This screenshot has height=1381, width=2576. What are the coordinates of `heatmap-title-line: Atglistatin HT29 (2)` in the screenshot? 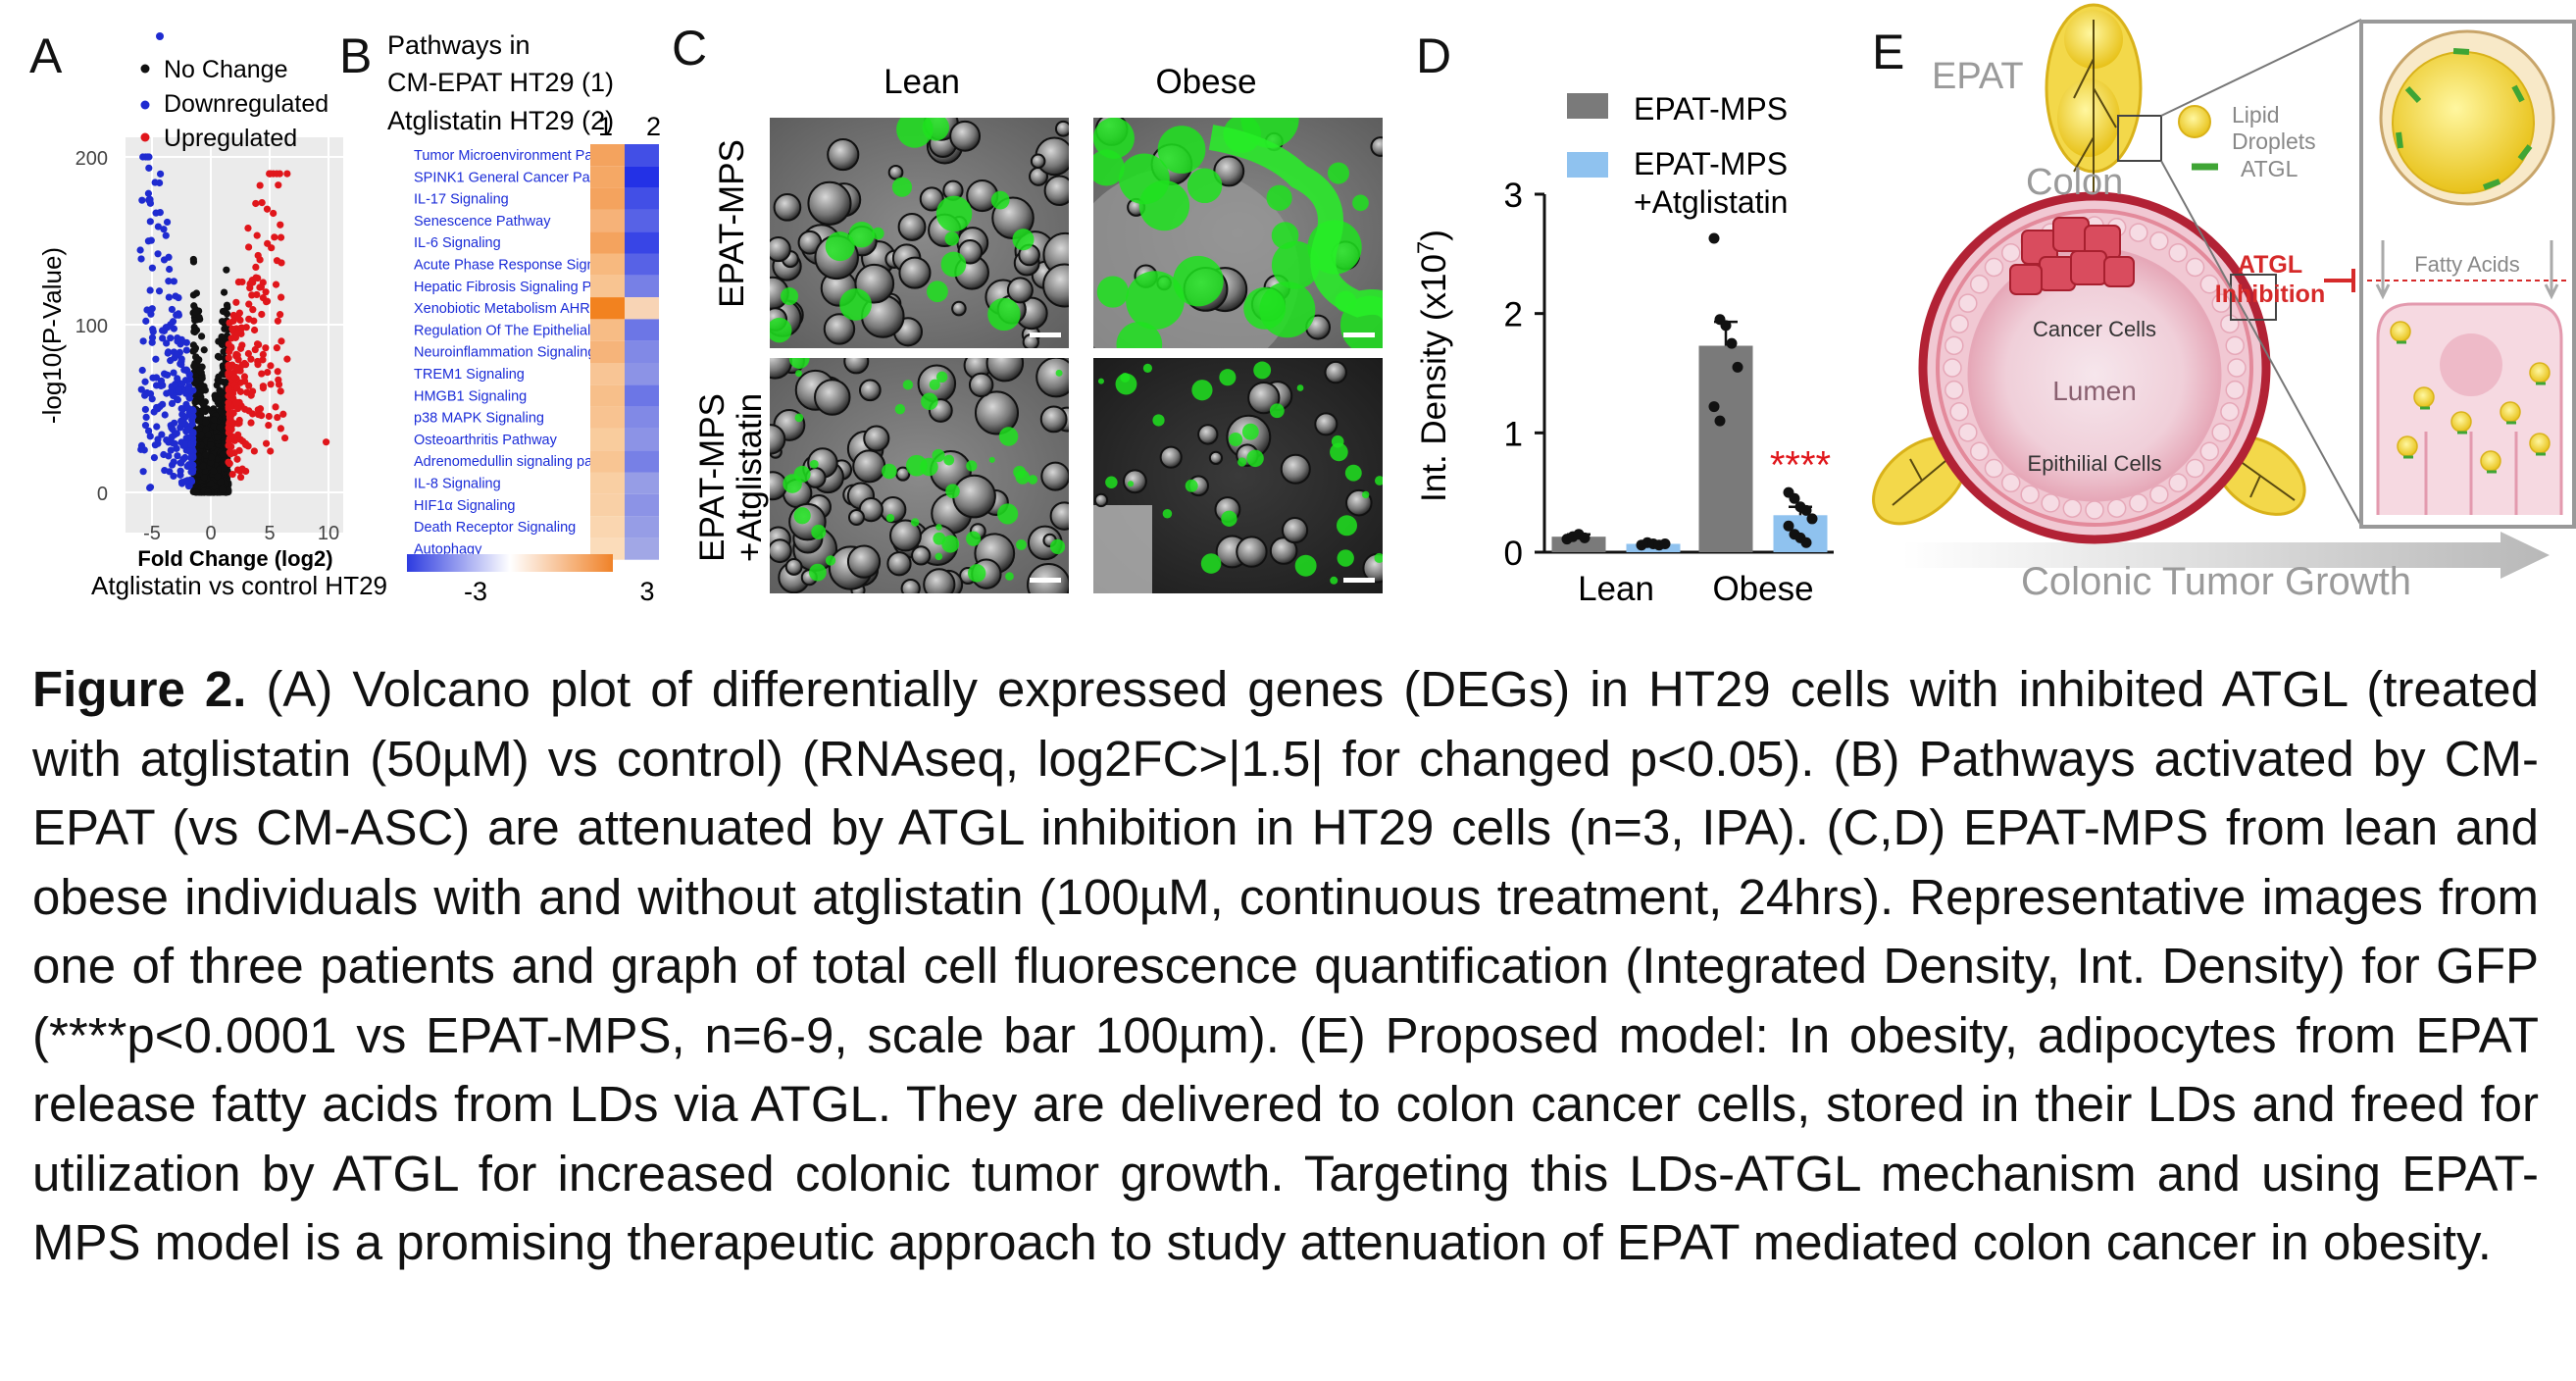 It's located at (501, 120).